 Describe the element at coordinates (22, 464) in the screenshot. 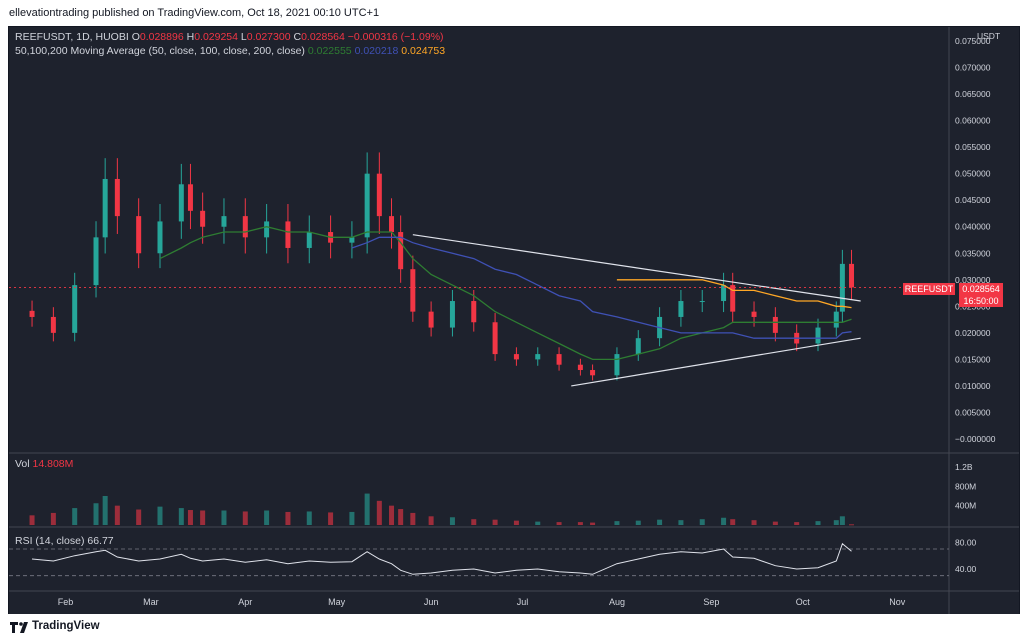

I see `vol-label: Vol` at that location.